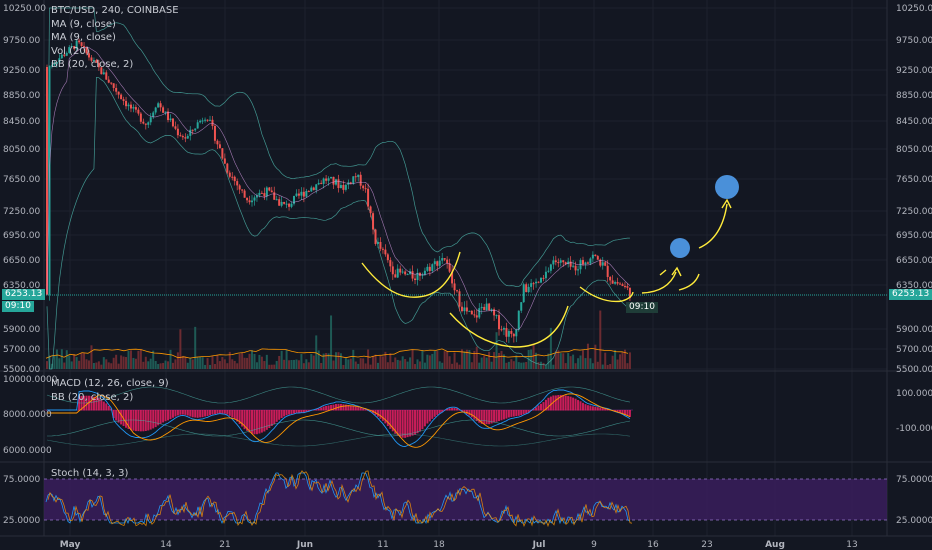 Image resolution: width=932 pixels, height=550 pixels. What do you see at coordinates (70, 51) in the screenshot?
I see `indicator-vol: Vol (20)` at bounding box center [70, 51].